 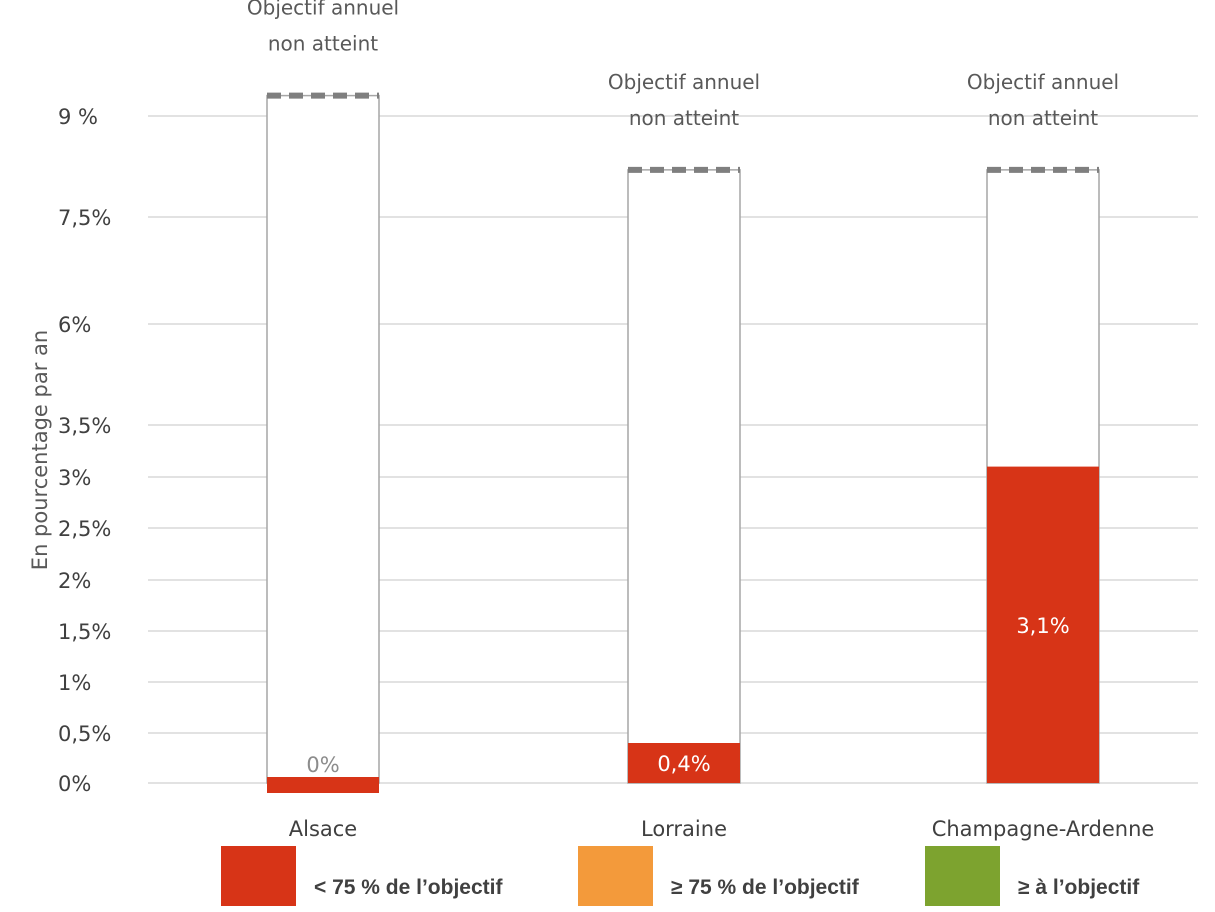 I want to click on y-axis-ticks: 0% 0,5% 1% 1,5% 2% 2,5% 3% 3,5% 6% 7,5% 9 %, so click(x=84, y=450).